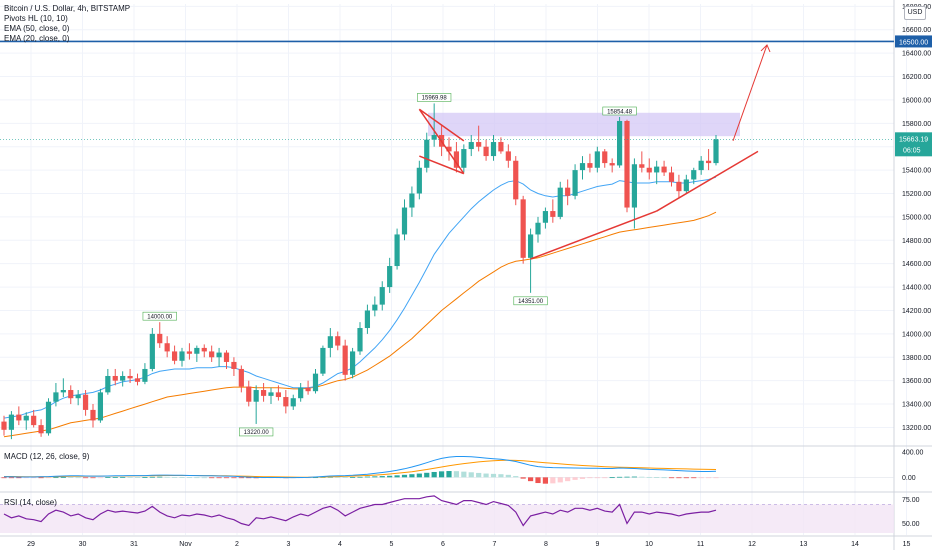 Image resolution: width=932 pixels, height=550 pixels. Describe the element at coordinates (916, 288) in the screenshot. I see `price-tick-label: 14400.00` at that location.